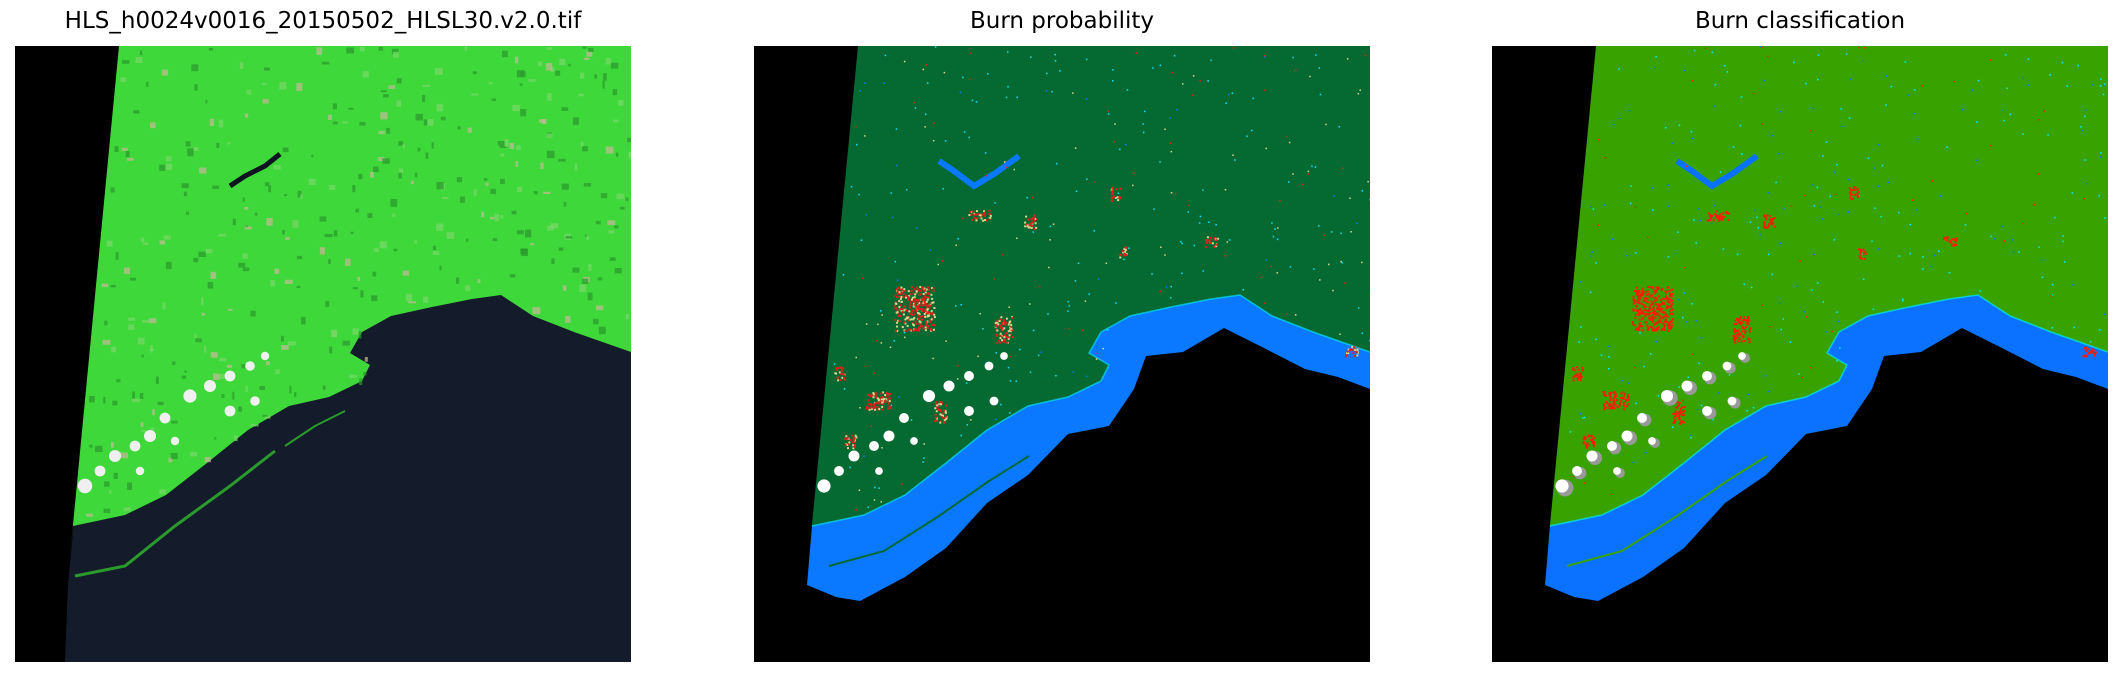 This screenshot has height=676, width=2122. I want to click on shoreline-edge, so click(1828, 410).